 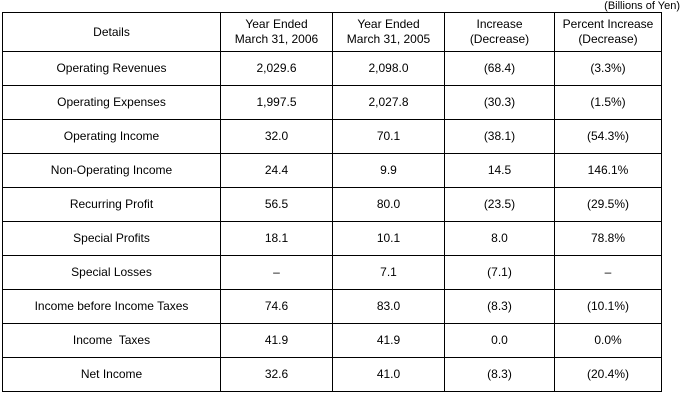 What do you see at coordinates (111, 136) in the screenshot?
I see `row-label: Operating Income` at bounding box center [111, 136].